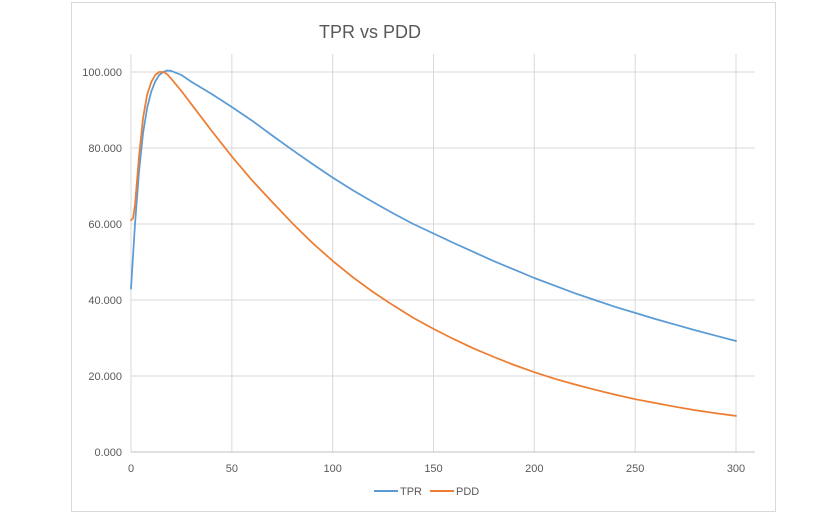  What do you see at coordinates (534, 469) in the screenshot?
I see `x-tick-label: 200` at bounding box center [534, 469].